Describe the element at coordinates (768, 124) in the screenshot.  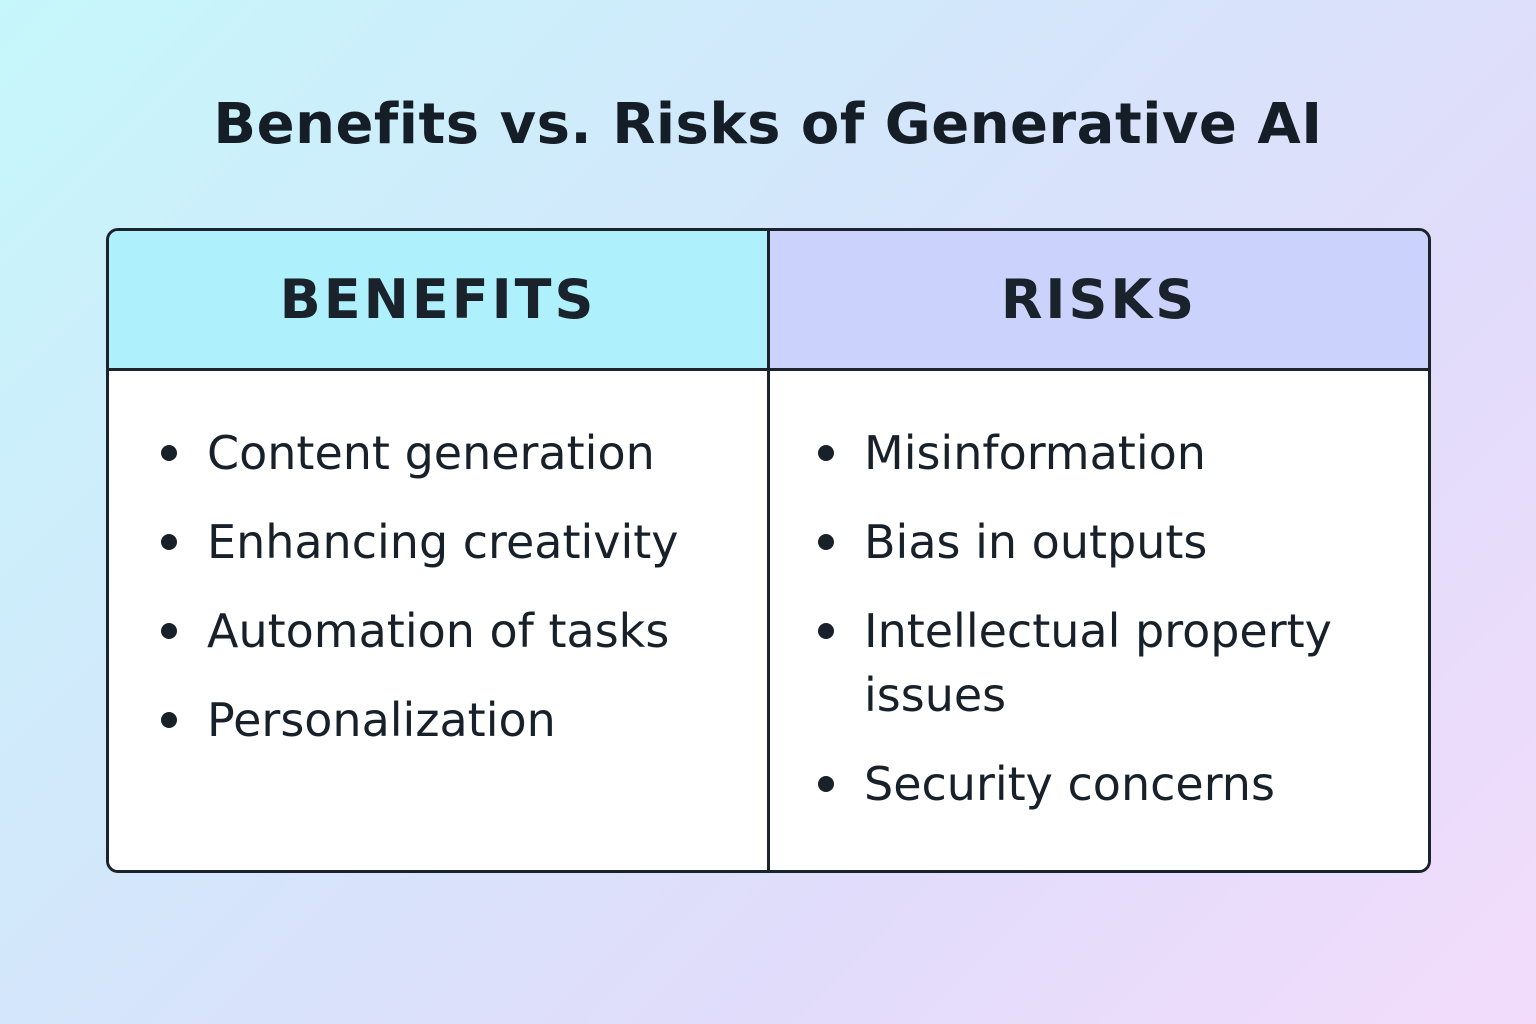
I see `page-title: Benefits vs. Risks of Generative AI` at that location.